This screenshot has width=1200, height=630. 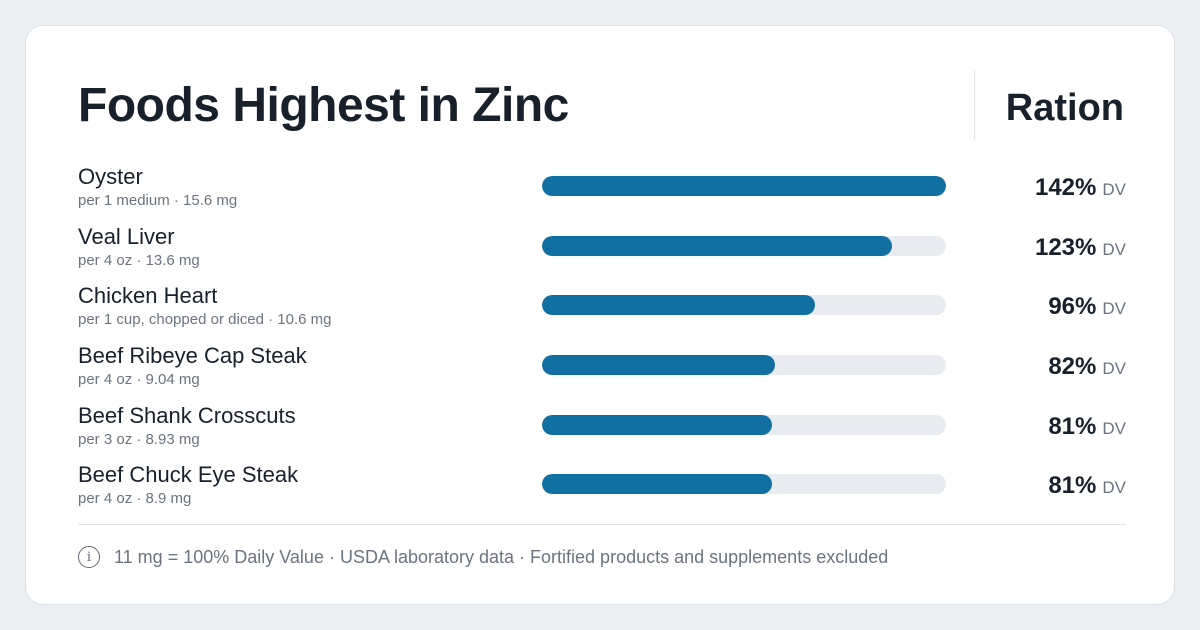 What do you see at coordinates (126, 236) in the screenshot?
I see `food-name: Veal Liver` at bounding box center [126, 236].